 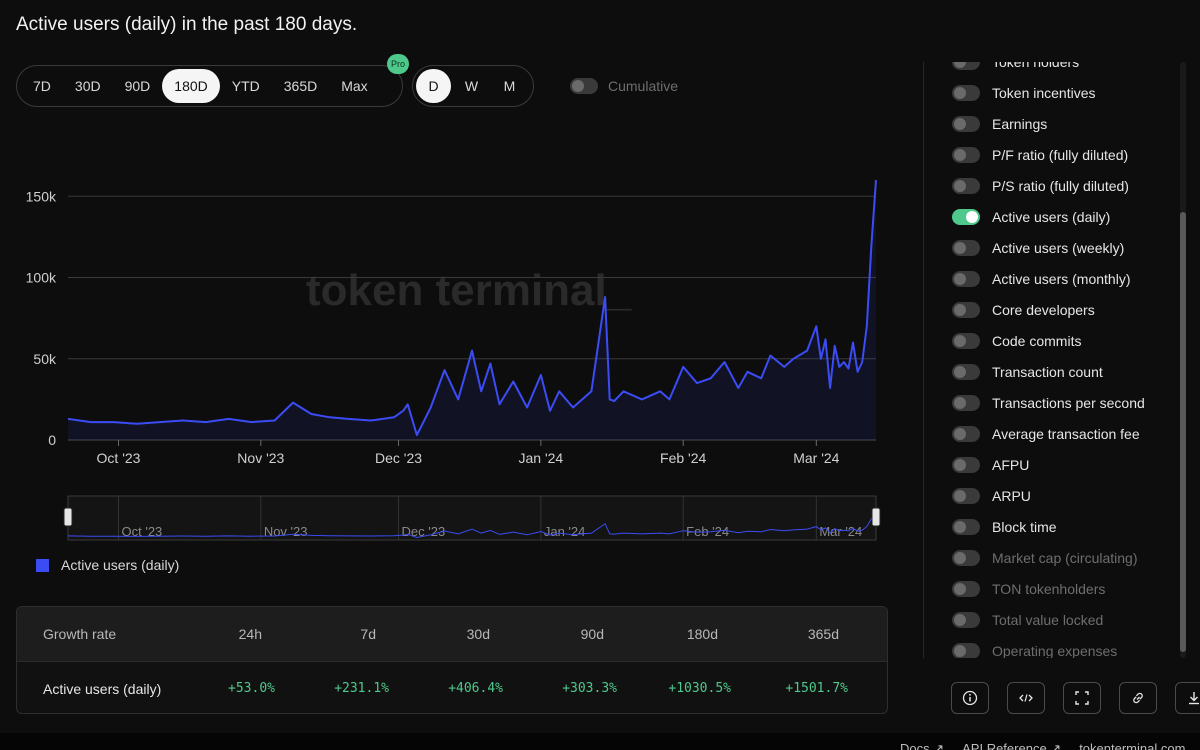 I want to click on metric-label: Earnings, so click(x=1020, y=123).